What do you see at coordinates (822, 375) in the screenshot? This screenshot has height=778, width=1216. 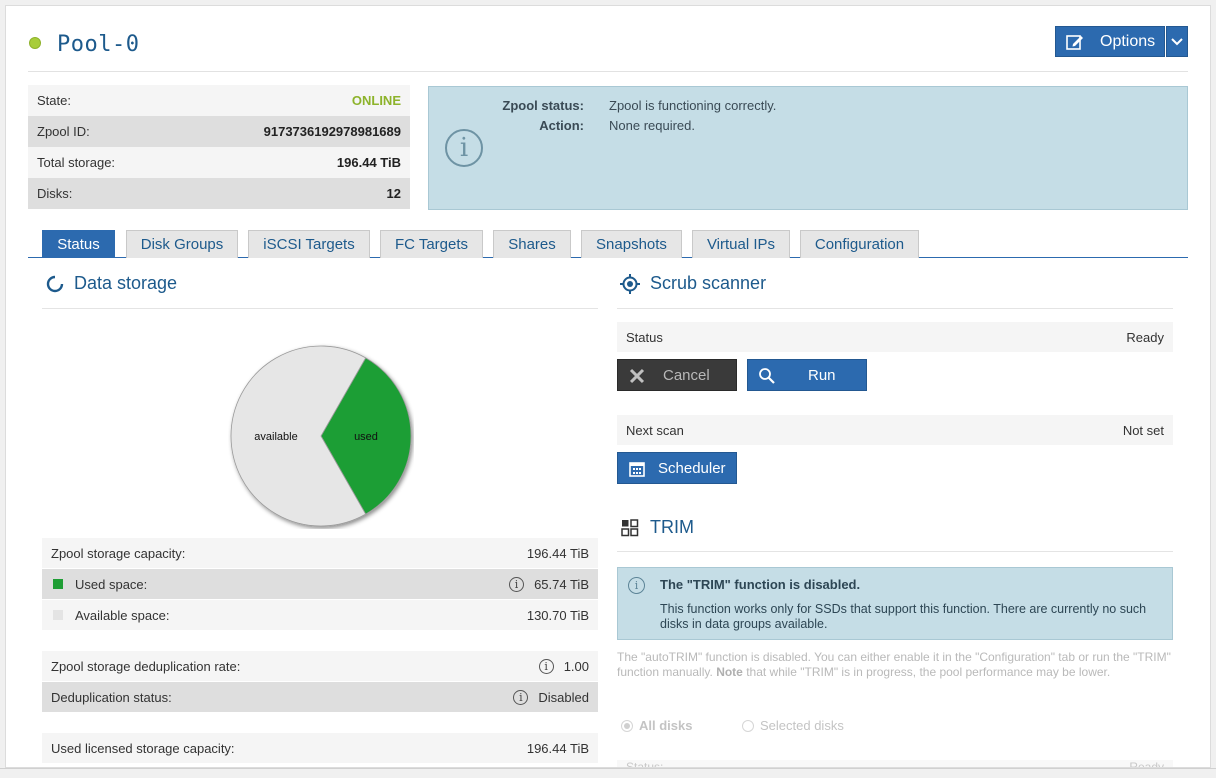 I see `run-label: Run` at bounding box center [822, 375].